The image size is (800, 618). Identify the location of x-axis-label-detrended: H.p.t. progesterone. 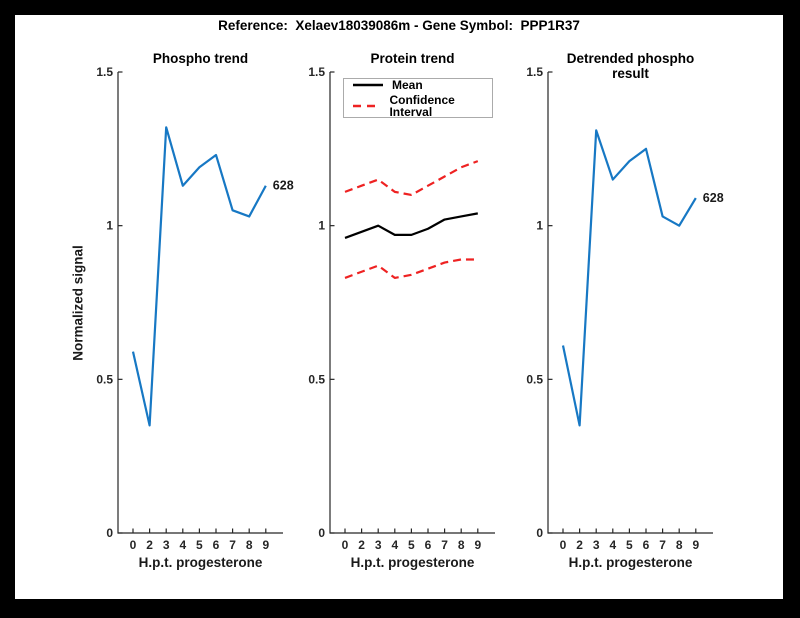
(630, 562).